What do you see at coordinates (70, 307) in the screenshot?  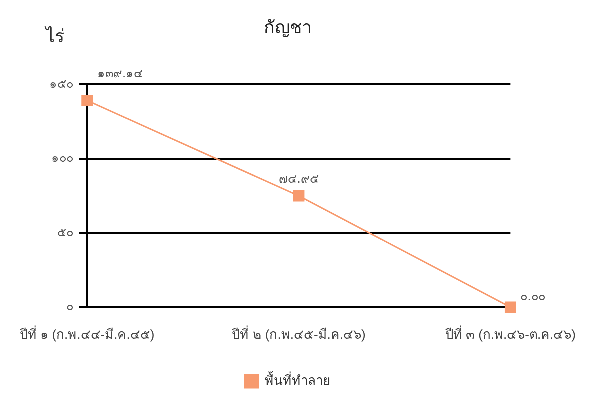 I see `y-tick-label: ๐` at bounding box center [70, 307].